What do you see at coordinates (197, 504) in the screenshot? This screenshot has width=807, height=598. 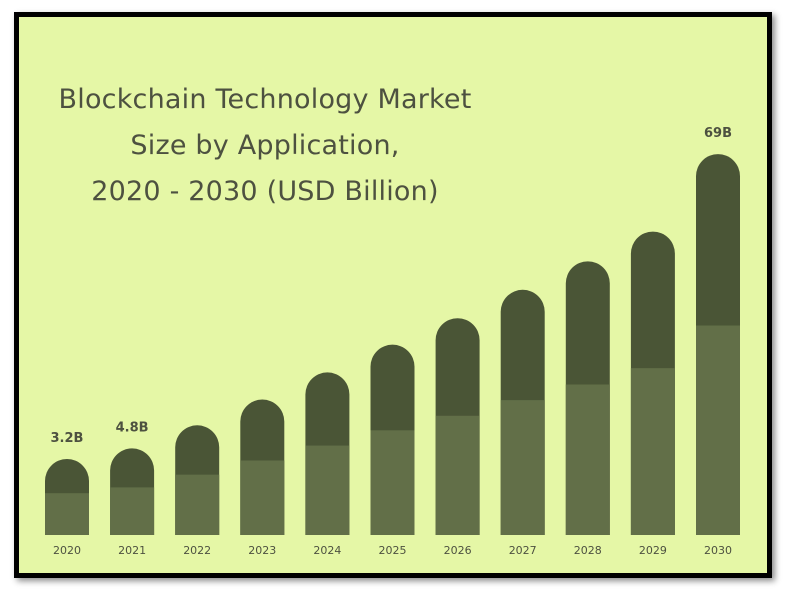 I see `bar-lower-2022` at bounding box center [197, 504].